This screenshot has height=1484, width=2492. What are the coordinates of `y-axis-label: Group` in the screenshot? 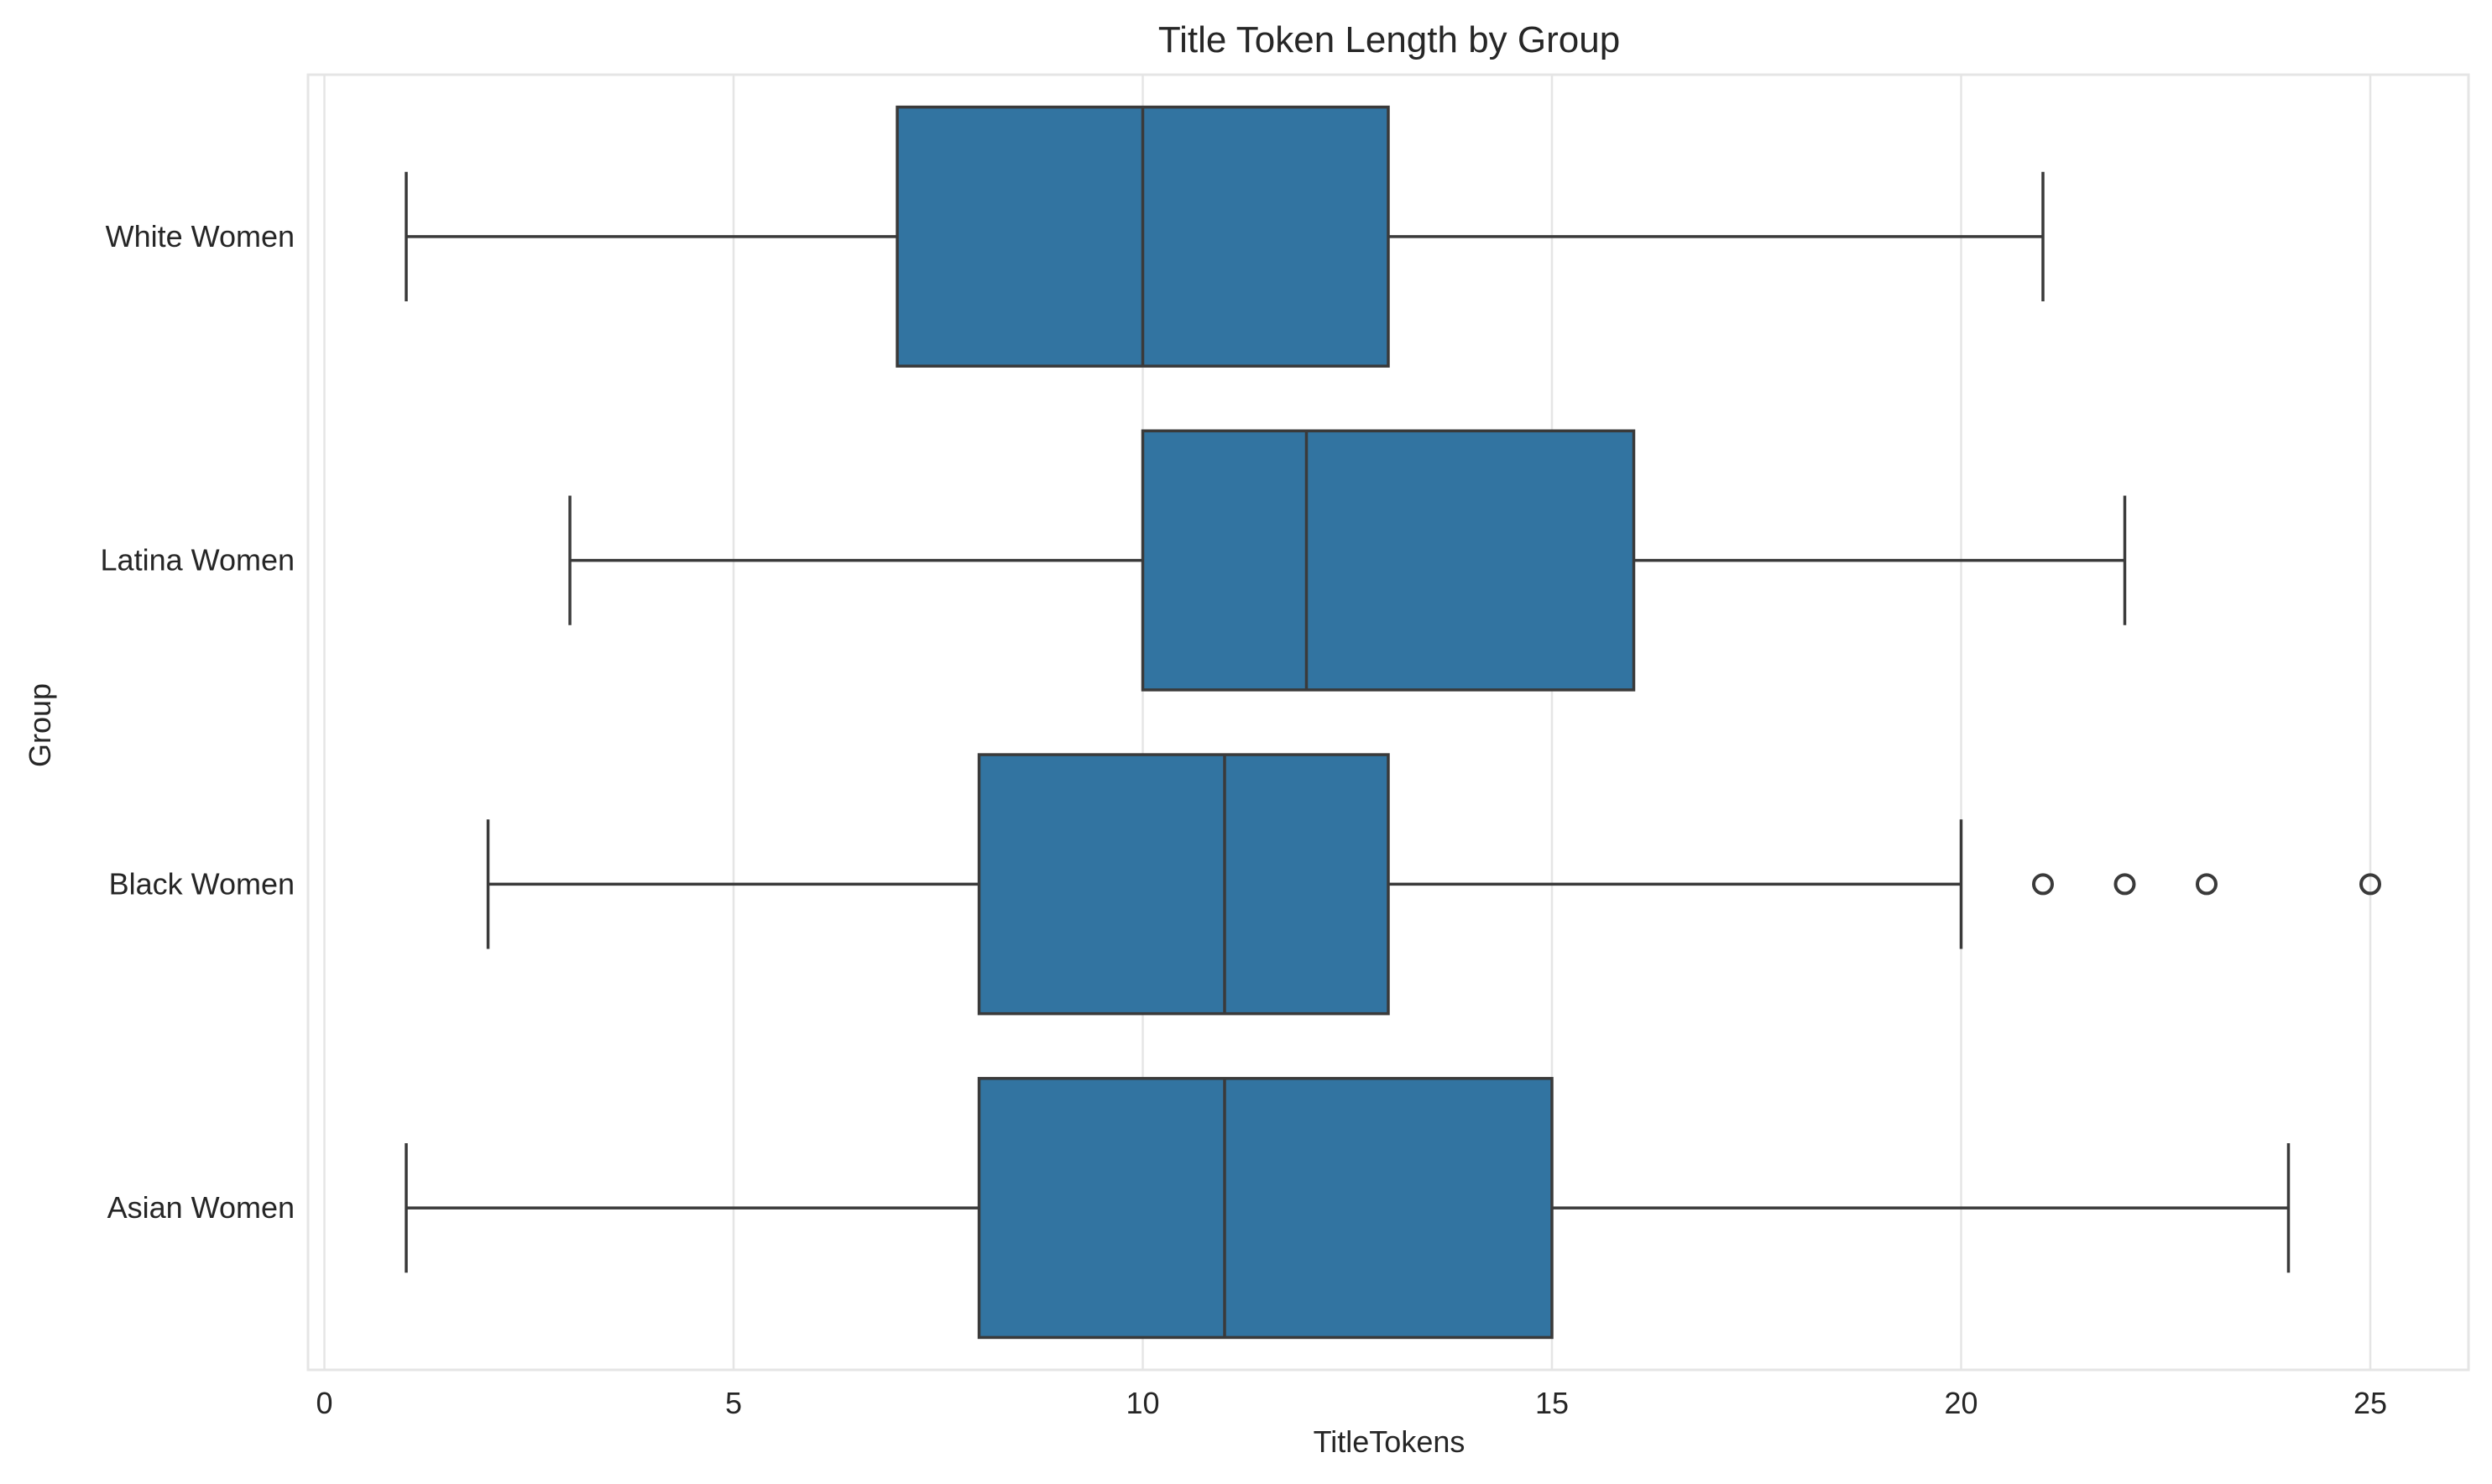 It's located at (40, 725).